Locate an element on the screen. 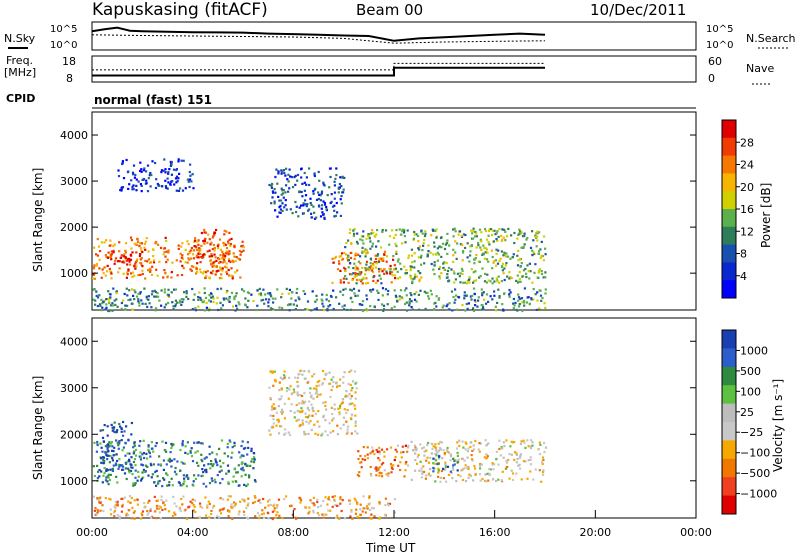 Image resolution: width=800 pixels, height=554 pixels. nsky-label: N.Sky is located at coordinates (20, 38).